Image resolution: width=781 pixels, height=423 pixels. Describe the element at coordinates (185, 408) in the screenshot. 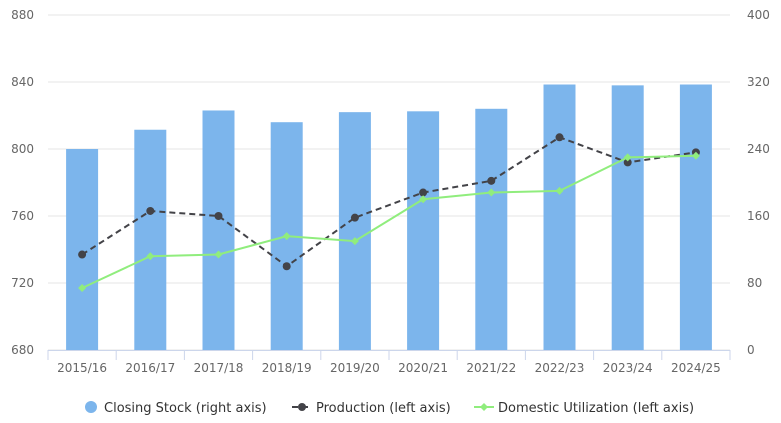

I see `legend-label-closing-stock: Closing Stock (right axis)` at that location.